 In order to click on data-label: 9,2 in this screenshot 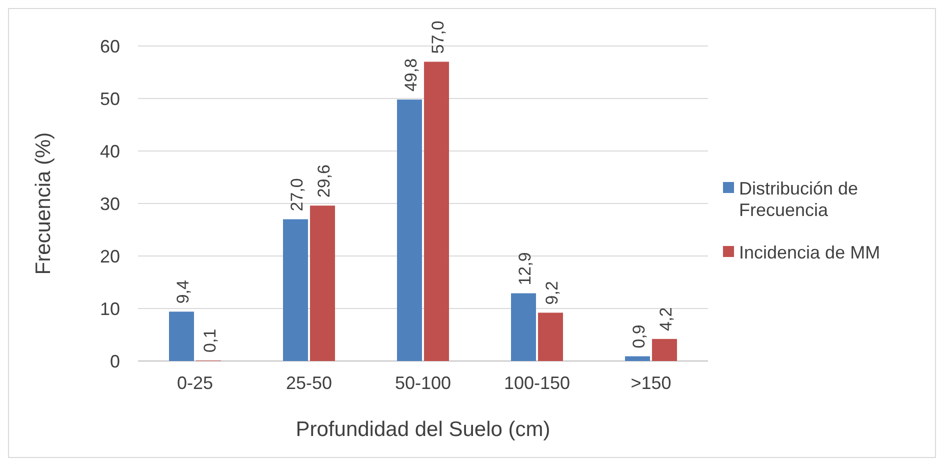, I will do `click(552, 293)`.